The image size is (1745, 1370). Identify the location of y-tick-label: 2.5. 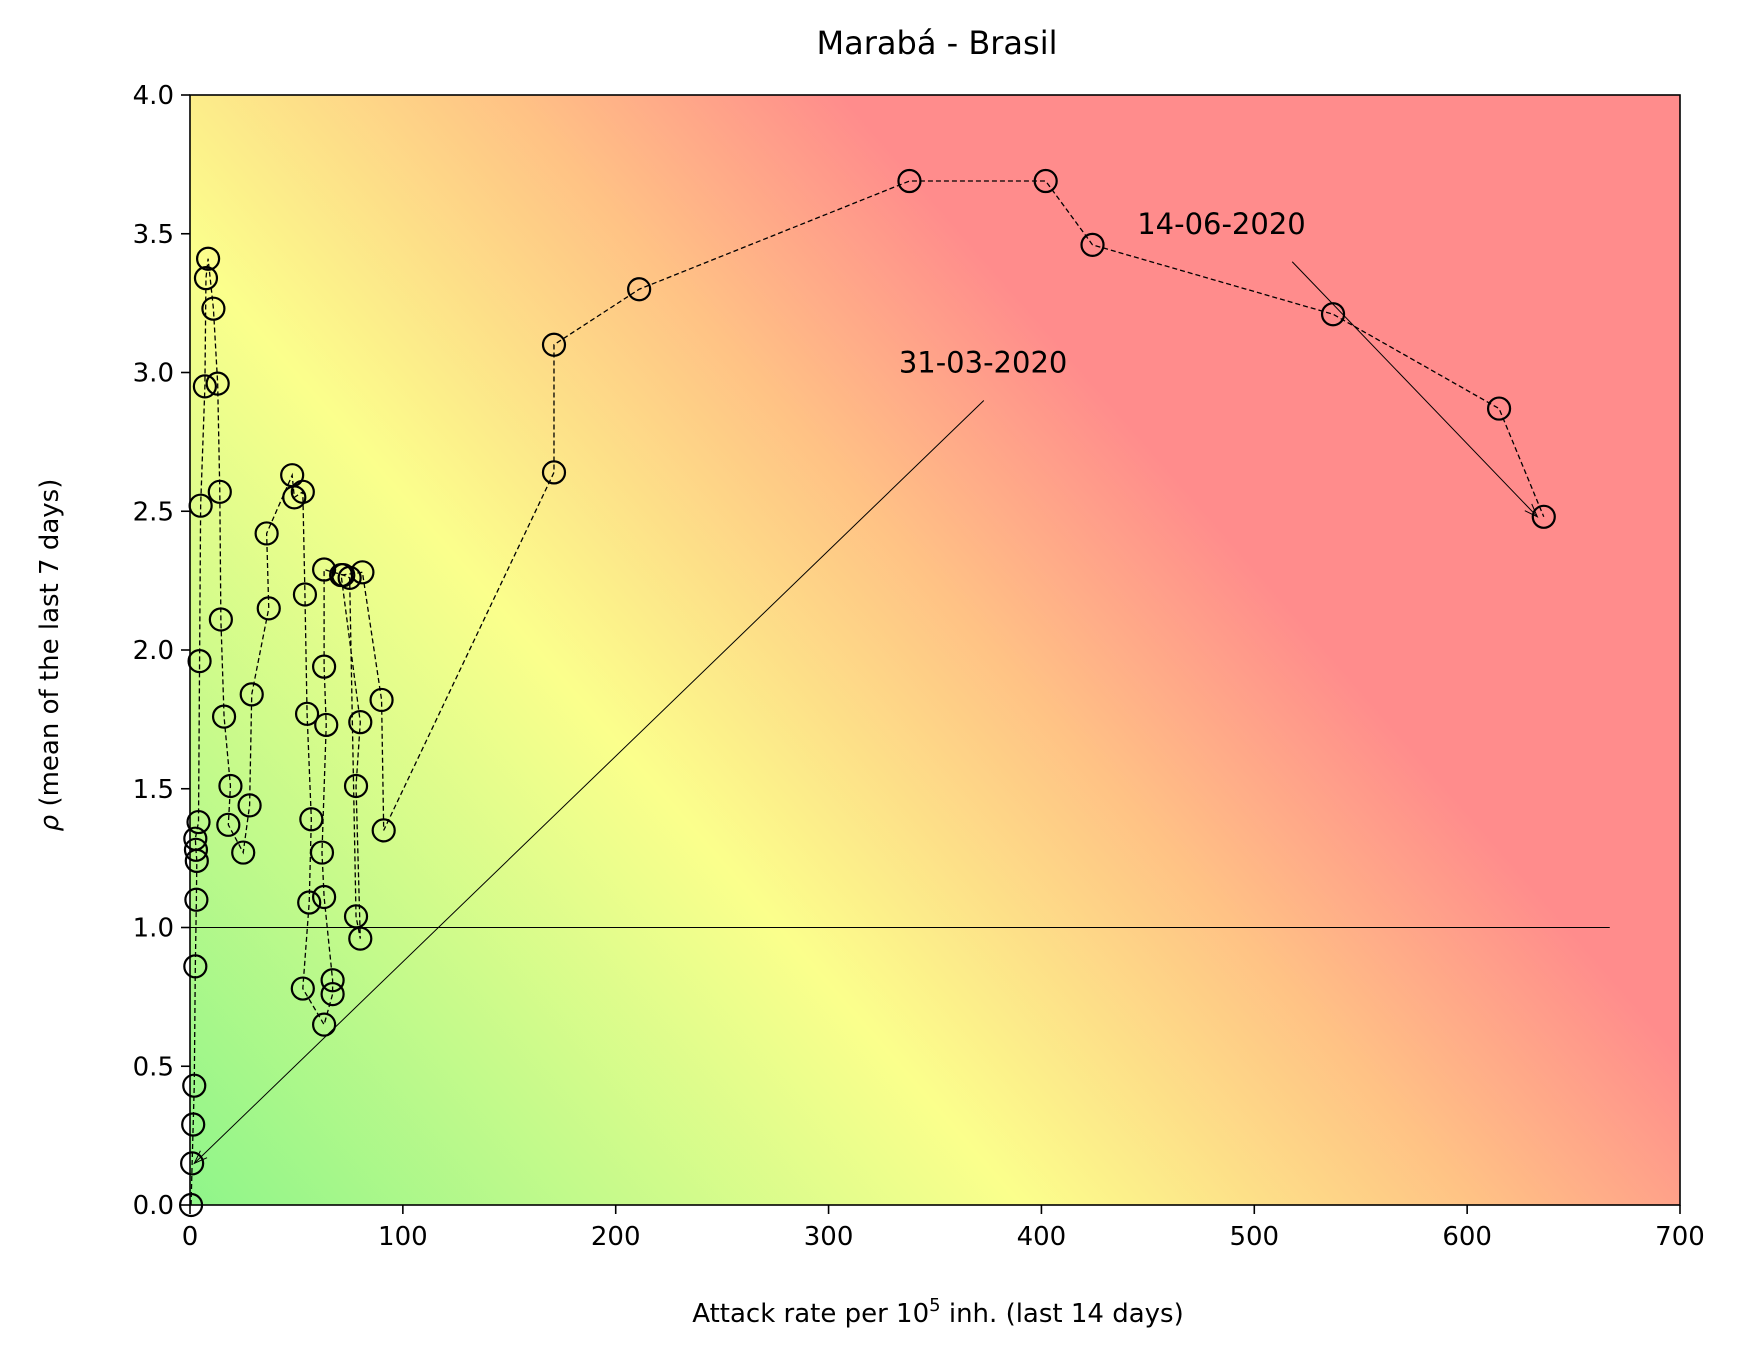
(153, 512).